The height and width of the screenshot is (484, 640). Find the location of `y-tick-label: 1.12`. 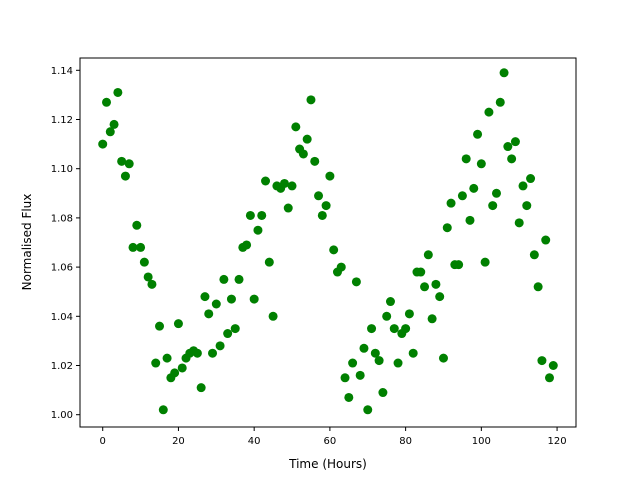

y-tick-label: 1.12 is located at coordinates (62, 120).